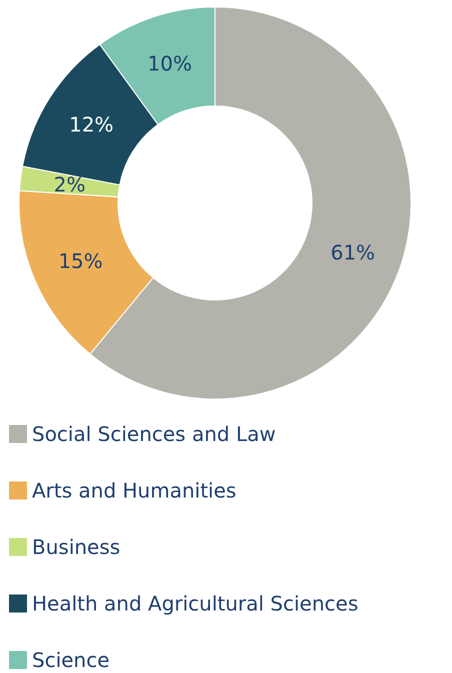 The height and width of the screenshot is (673, 452). What do you see at coordinates (154, 434) in the screenshot?
I see `legend-label: Social Sciences and Law` at bounding box center [154, 434].